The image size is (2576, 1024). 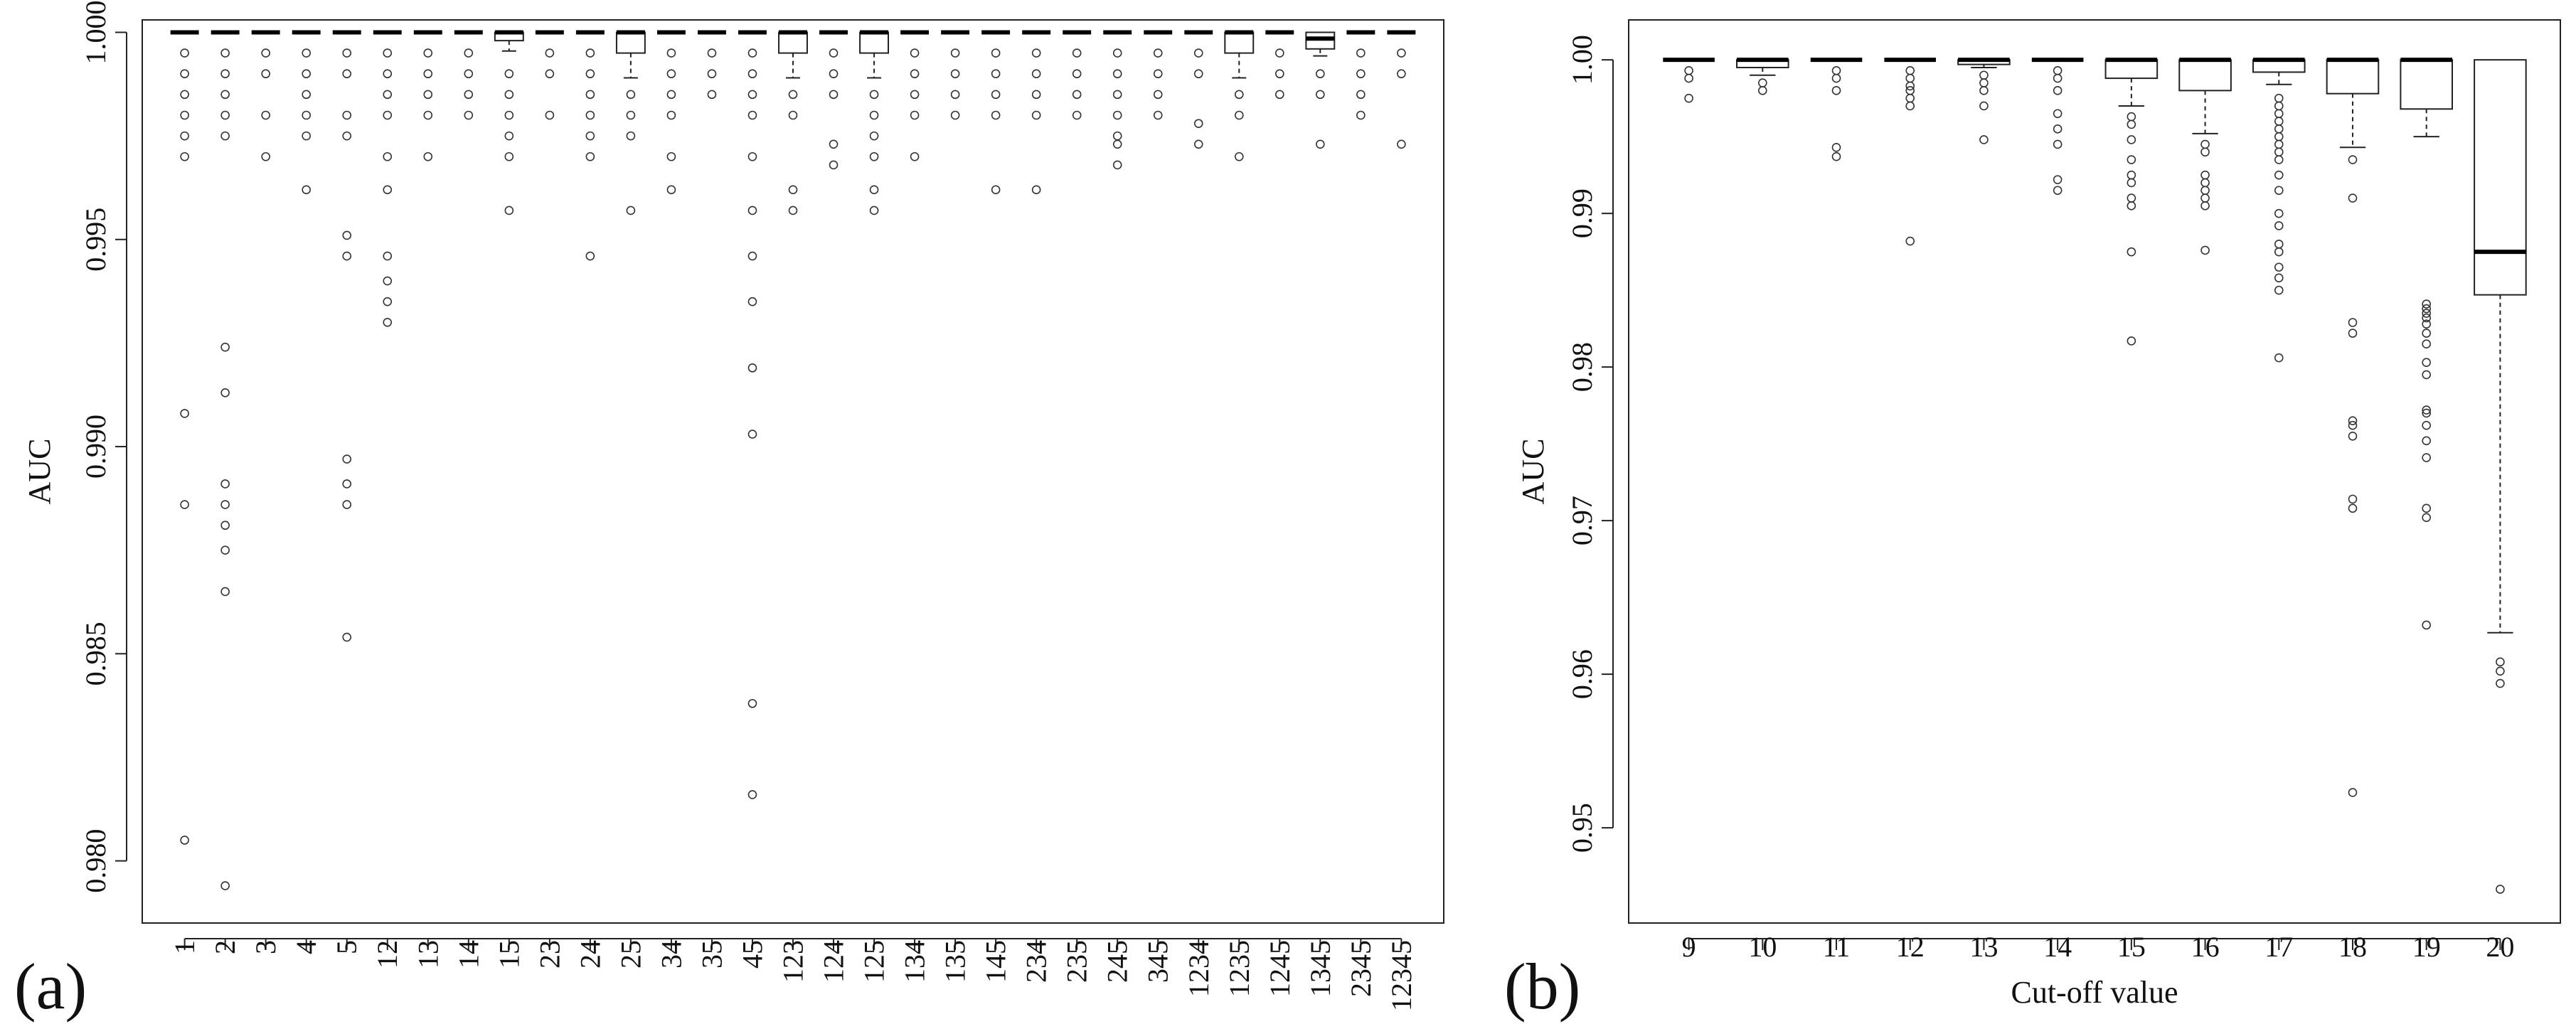 I want to click on x-tick-label: 17, so click(x=2278, y=947).